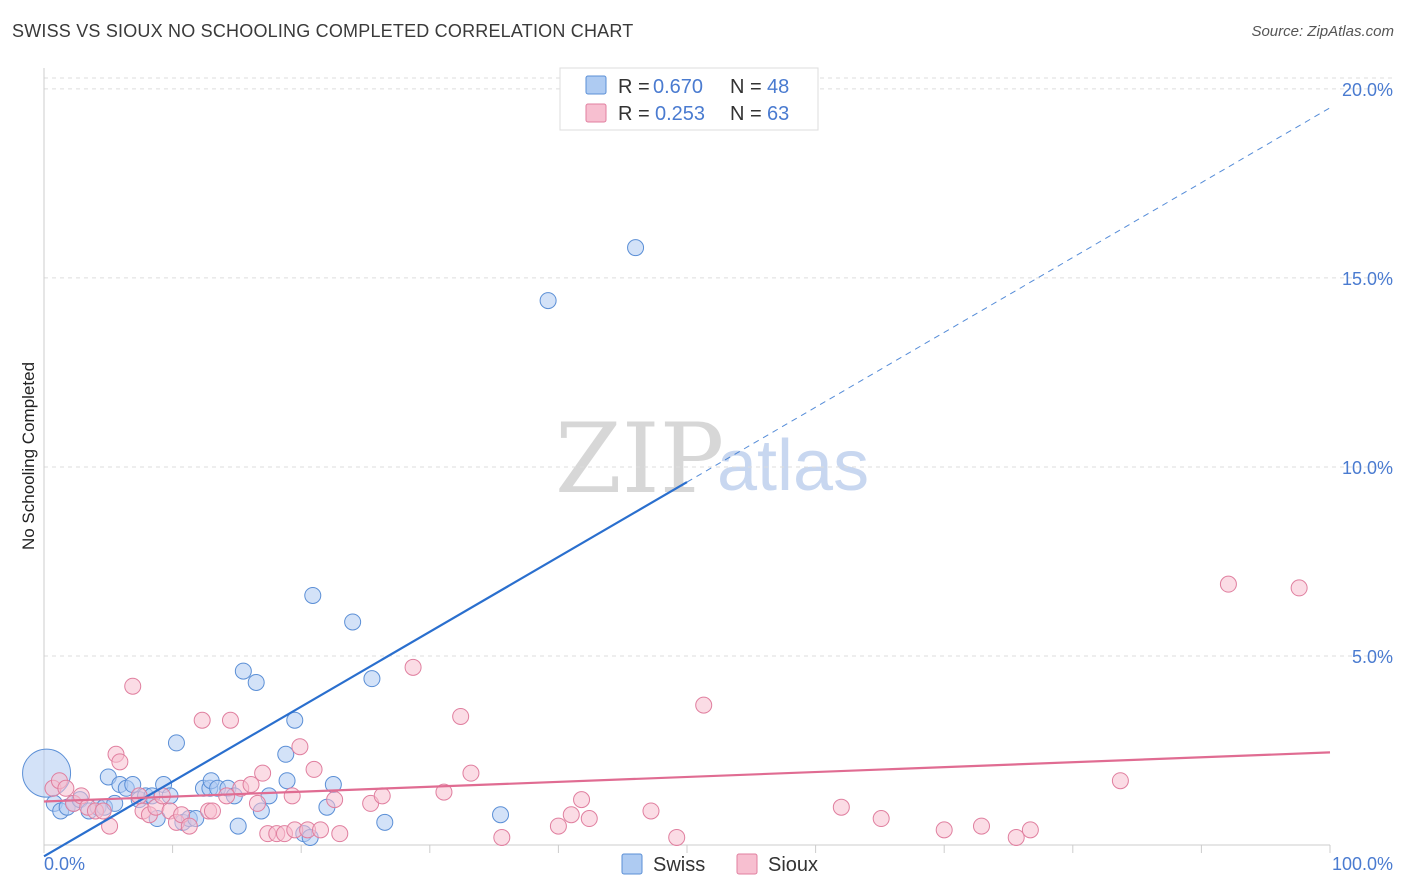 This screenshot has width=1406, height=892. Describe the element at coordinates (680, 114) in the screenshot. I see `legend-sioux-r-value: 0.253` at that location.